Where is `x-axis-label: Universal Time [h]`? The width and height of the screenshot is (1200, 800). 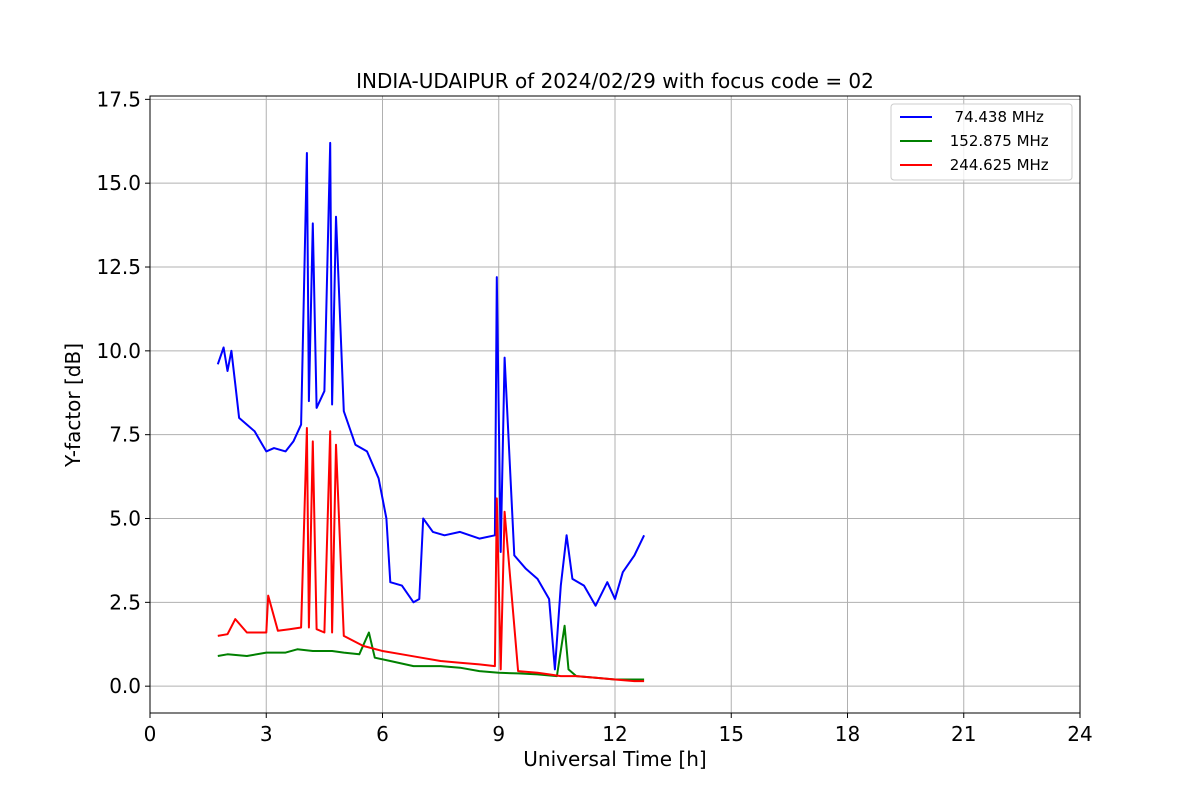 x-axis-label: Universal Time [h] is located at coordinates (614, 759).